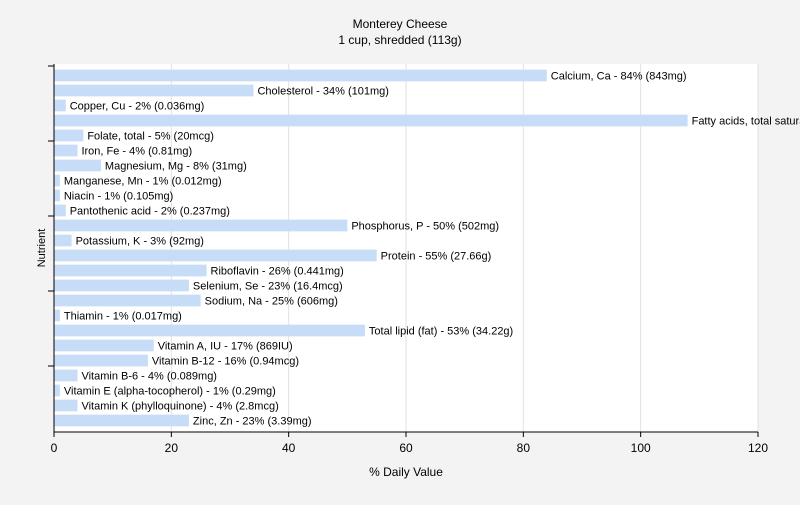  What do you see at coordinates (758, 448) in the screenshot?
I see `x-tick-label: 120` at bounding box center [758, 448].